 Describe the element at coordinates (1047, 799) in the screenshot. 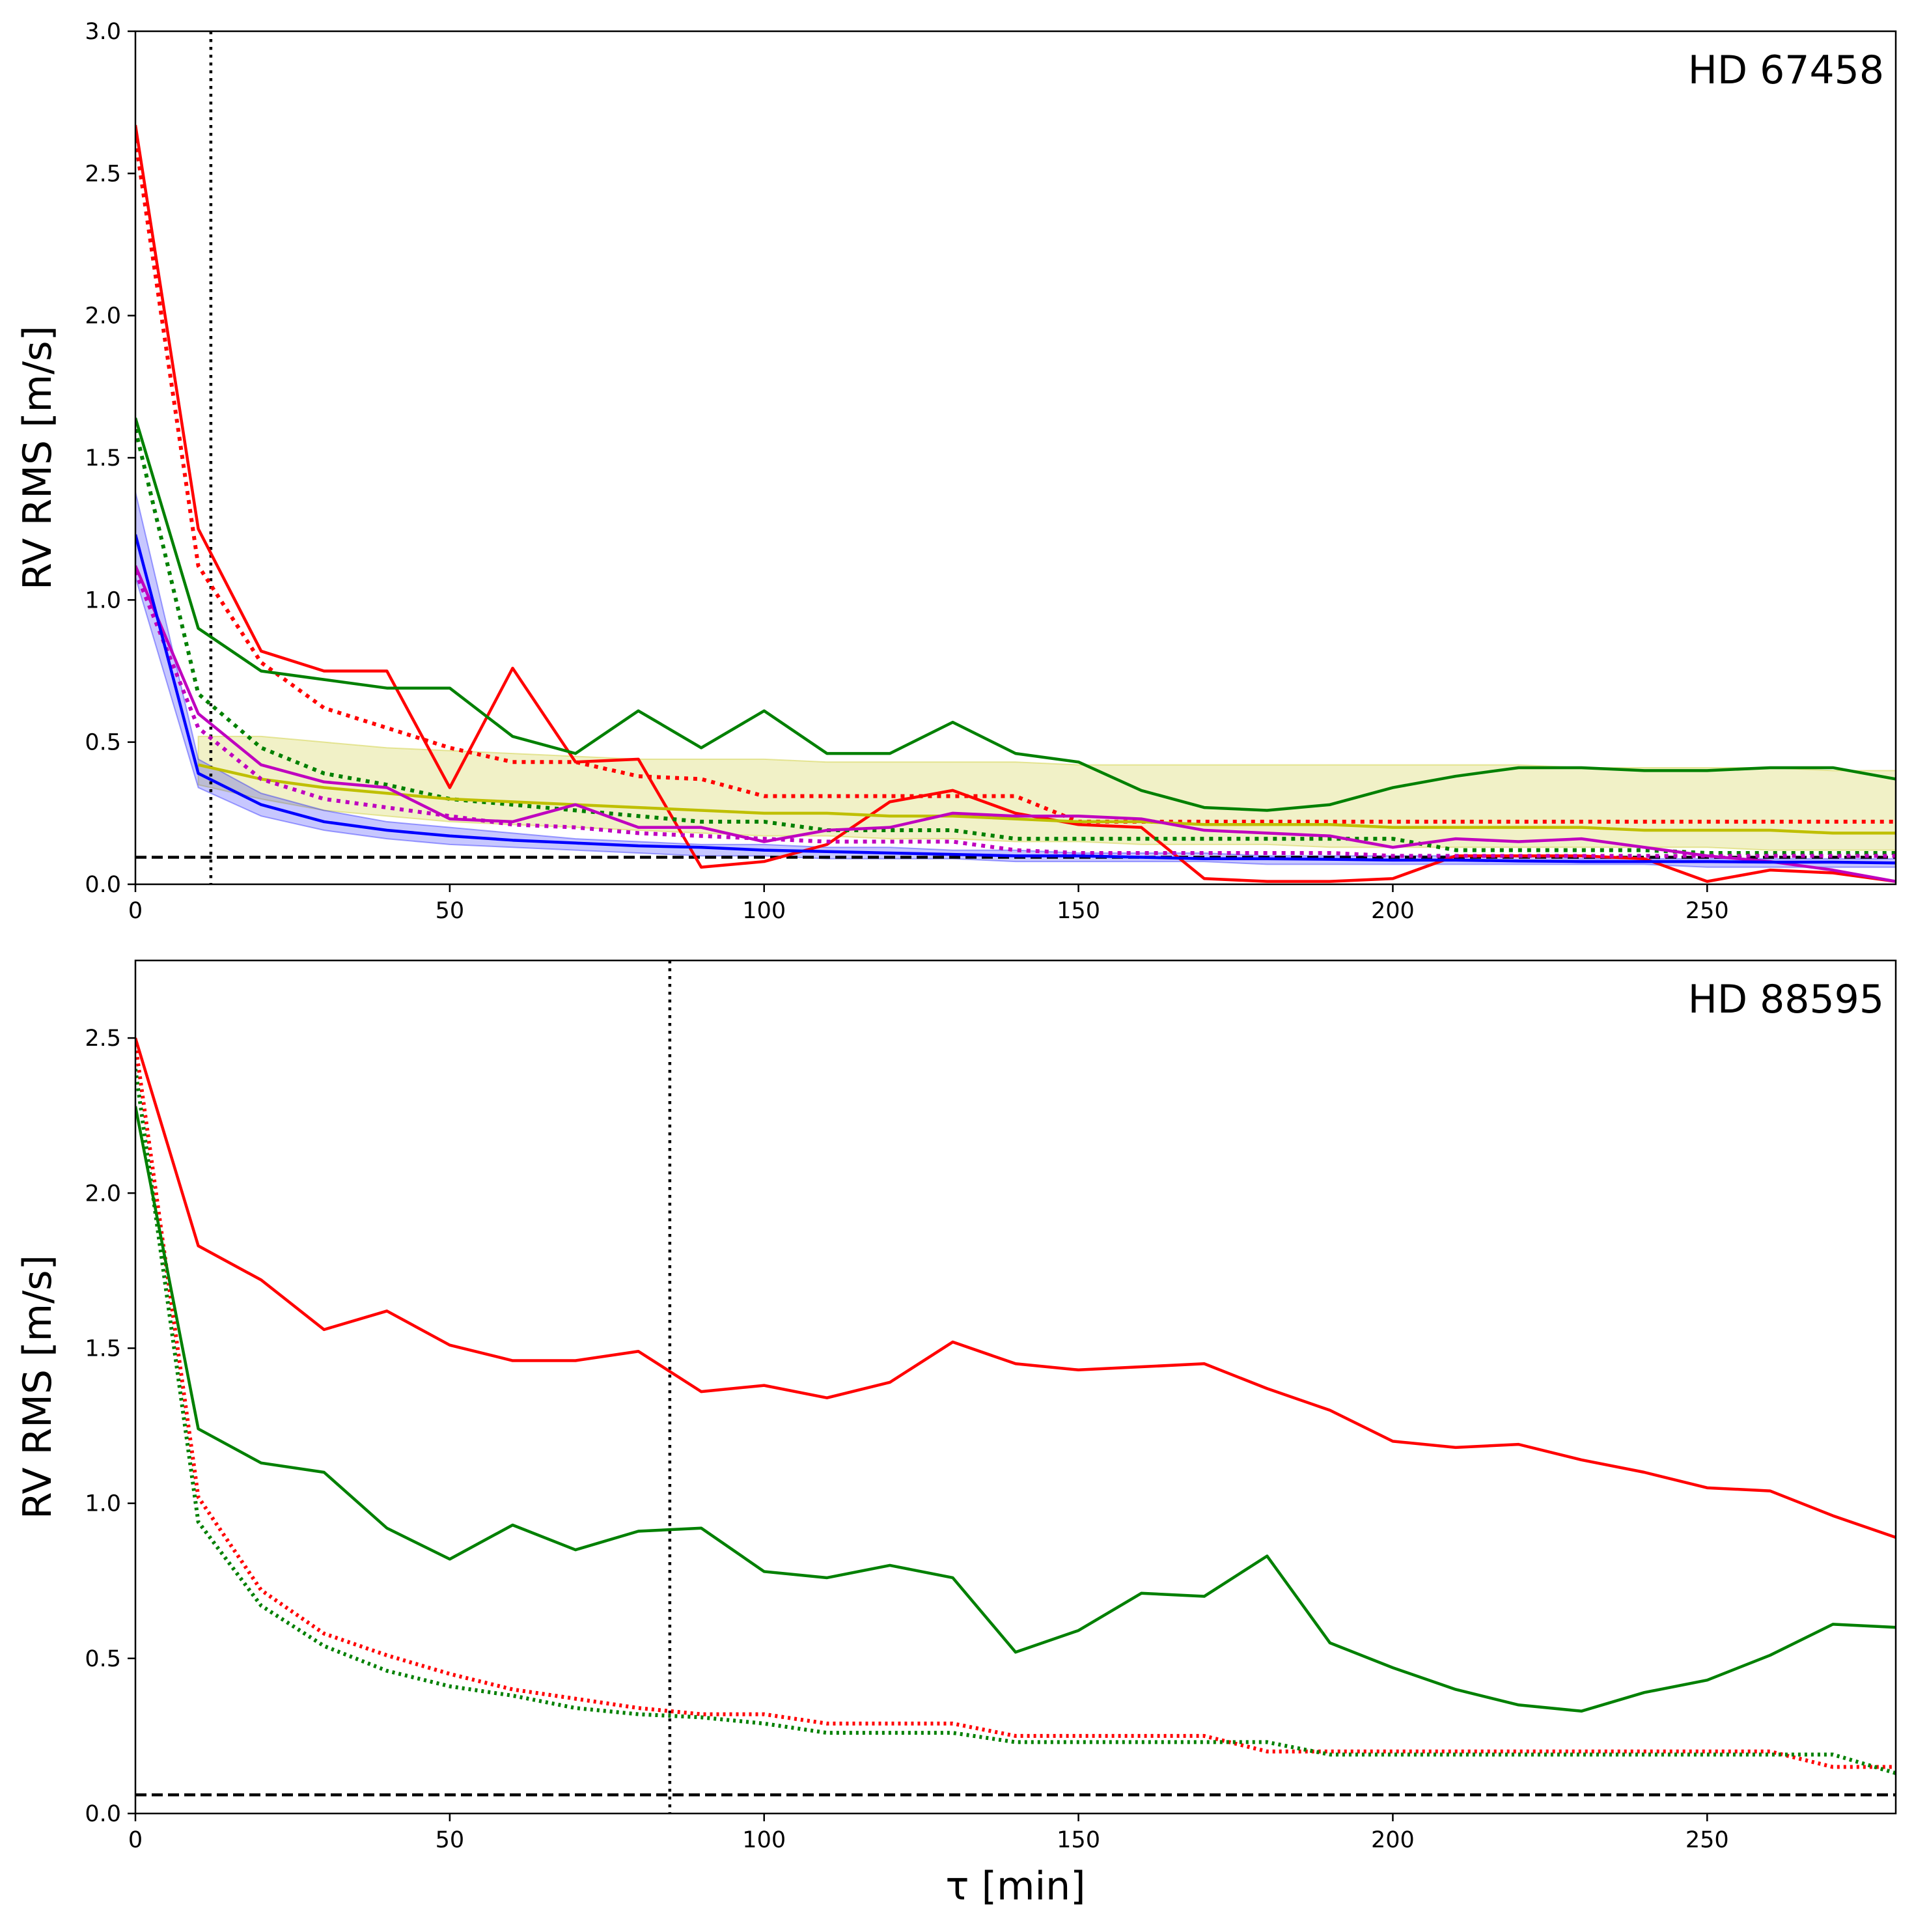

I see `series-yellow-solid` at that location.